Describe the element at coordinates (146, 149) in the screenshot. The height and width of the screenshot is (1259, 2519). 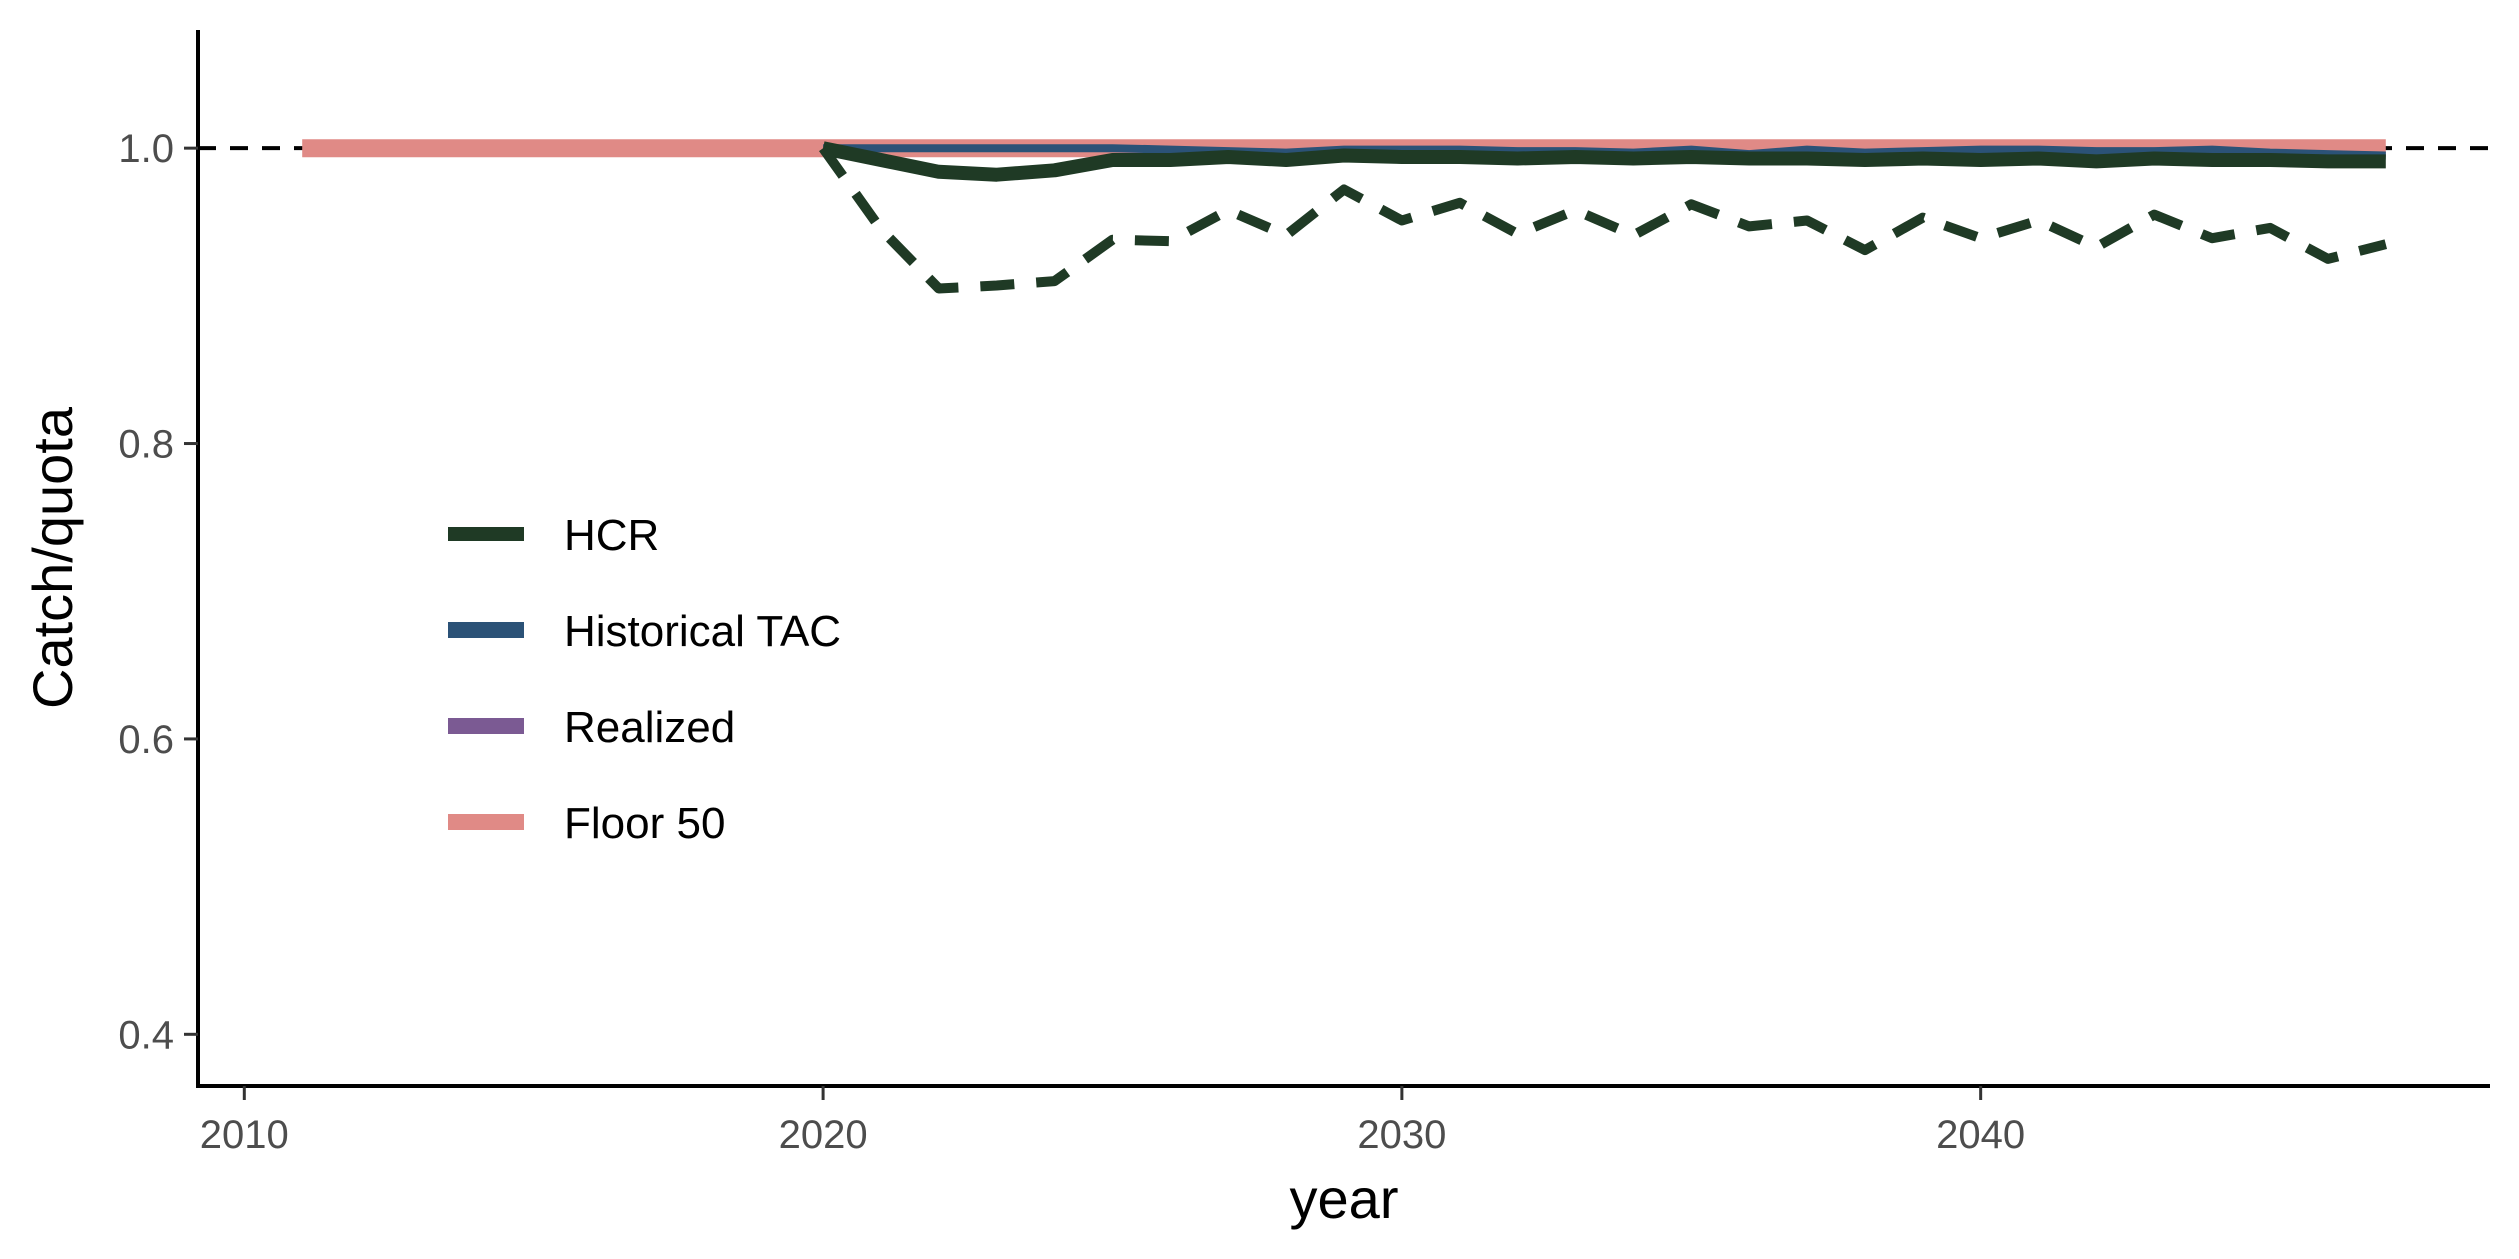
I see `y-tick-label: 1.0` at that location.